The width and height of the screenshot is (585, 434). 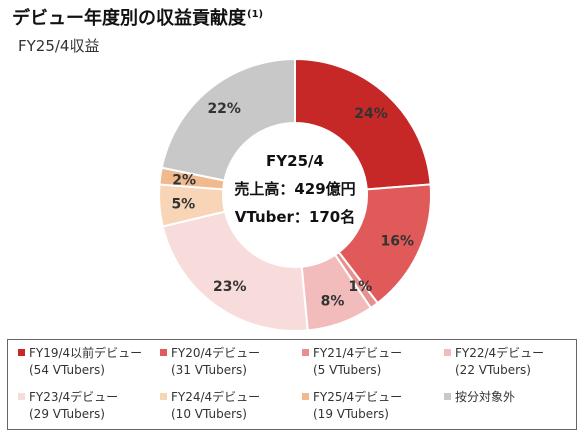 I want to click on legend-label: FY23/4デビュー, so click(x=74, y=397).